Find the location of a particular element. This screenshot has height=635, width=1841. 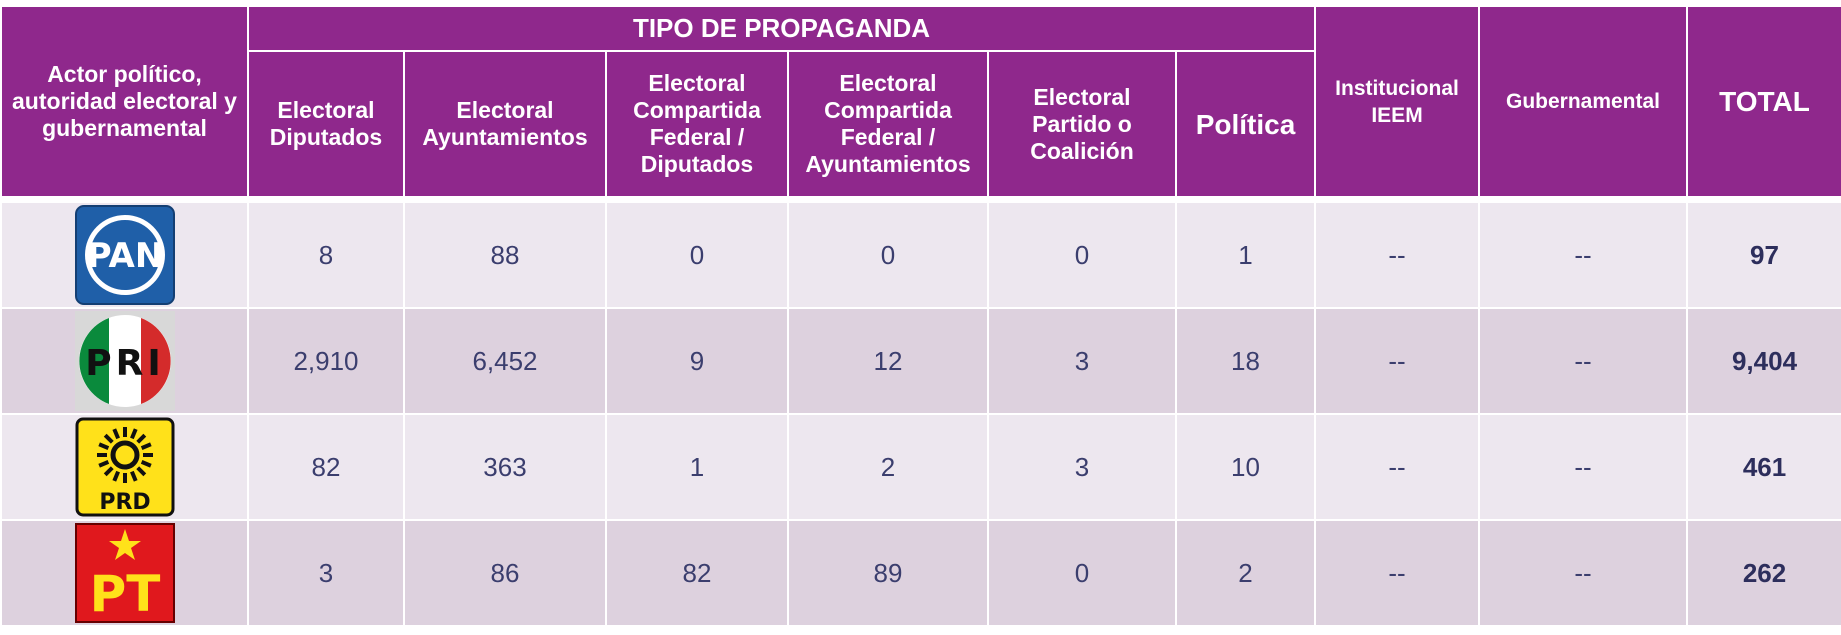

total-cell: 9,404 is located at coordinates (1763, 361).